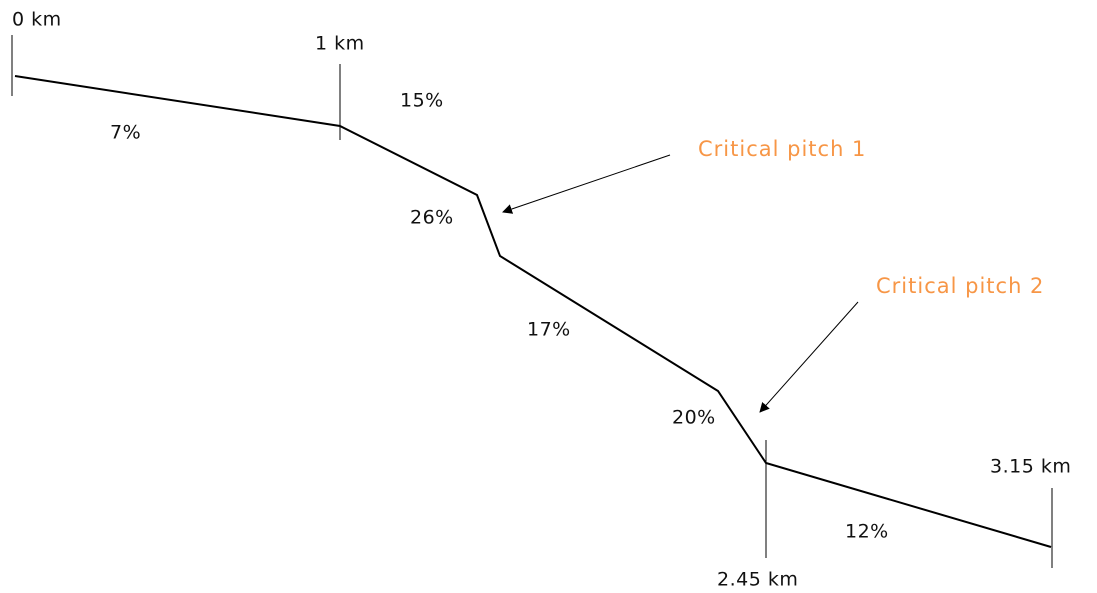 This screenshot has width=1097, height=593. I want to click on grade-label: 26%, so click(432, 218).